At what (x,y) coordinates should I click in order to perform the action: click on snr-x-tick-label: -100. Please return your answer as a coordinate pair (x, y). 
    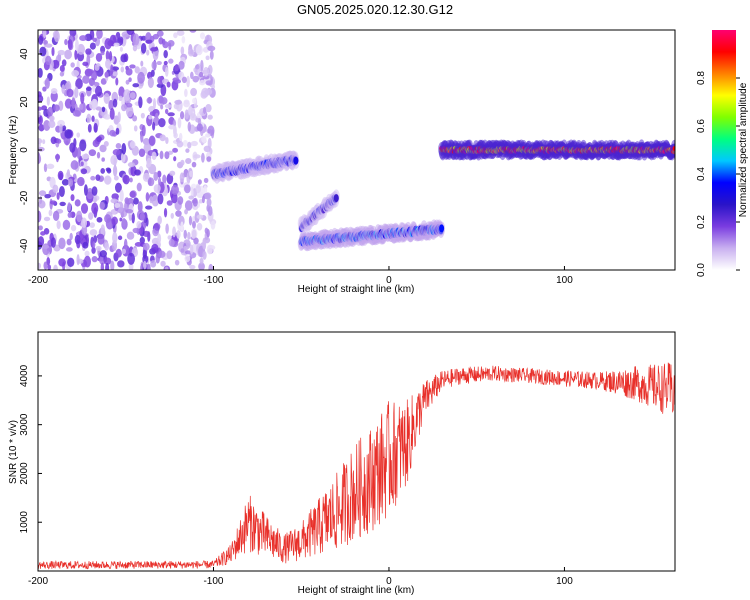
    Looking at the image, I should click on (213, 581).